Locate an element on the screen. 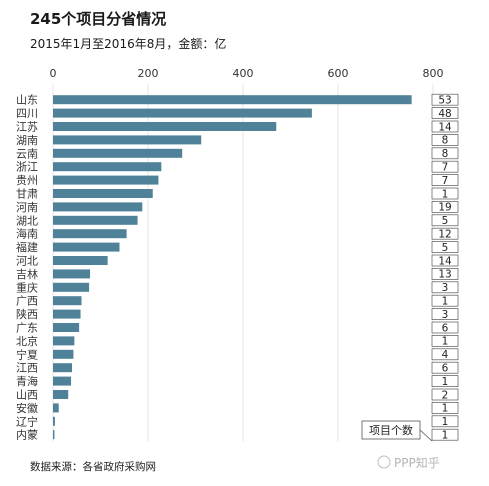 Image resolution: width=489 pixels, height=486 pixels. project-count-label: 13 is located at coordinates (444, 275).